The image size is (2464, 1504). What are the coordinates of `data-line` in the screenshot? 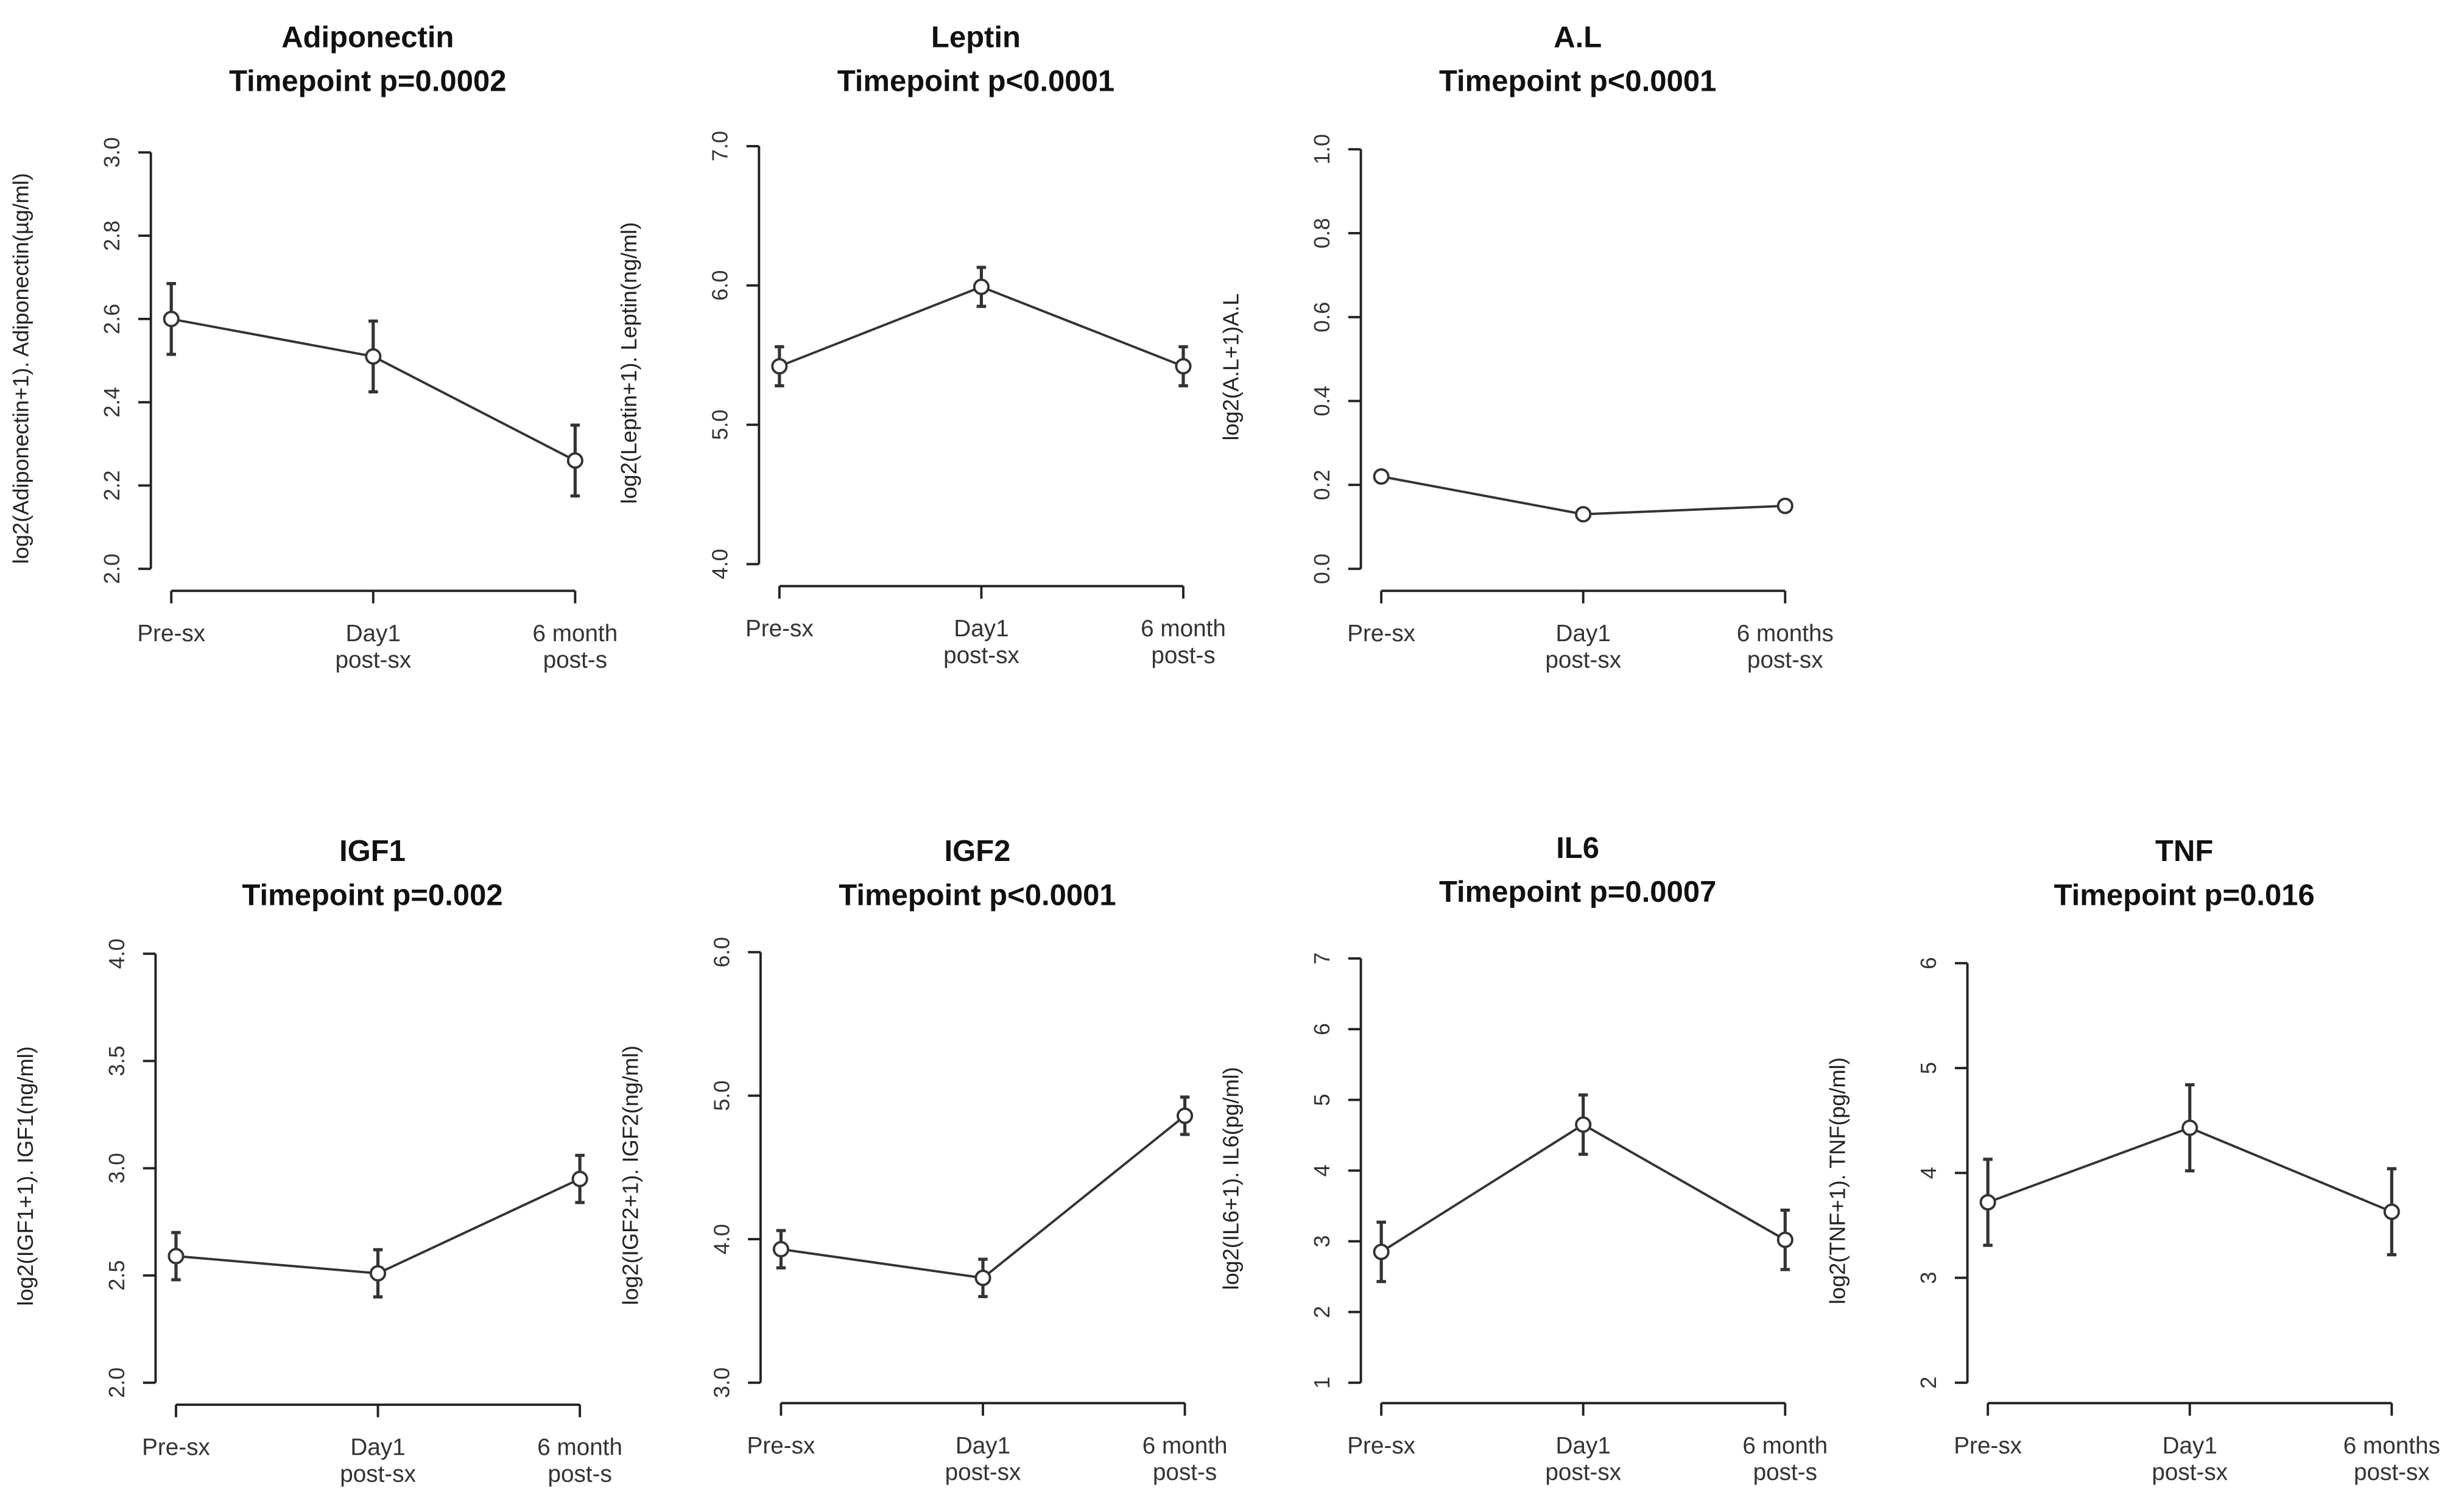 It's located at (983, 1196).